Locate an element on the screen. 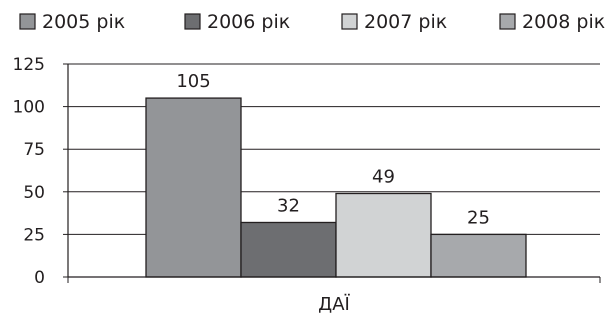 The height and width of the screenshot is (322, 606). y-tick-label: 25 is located at coordinates (34, 235).